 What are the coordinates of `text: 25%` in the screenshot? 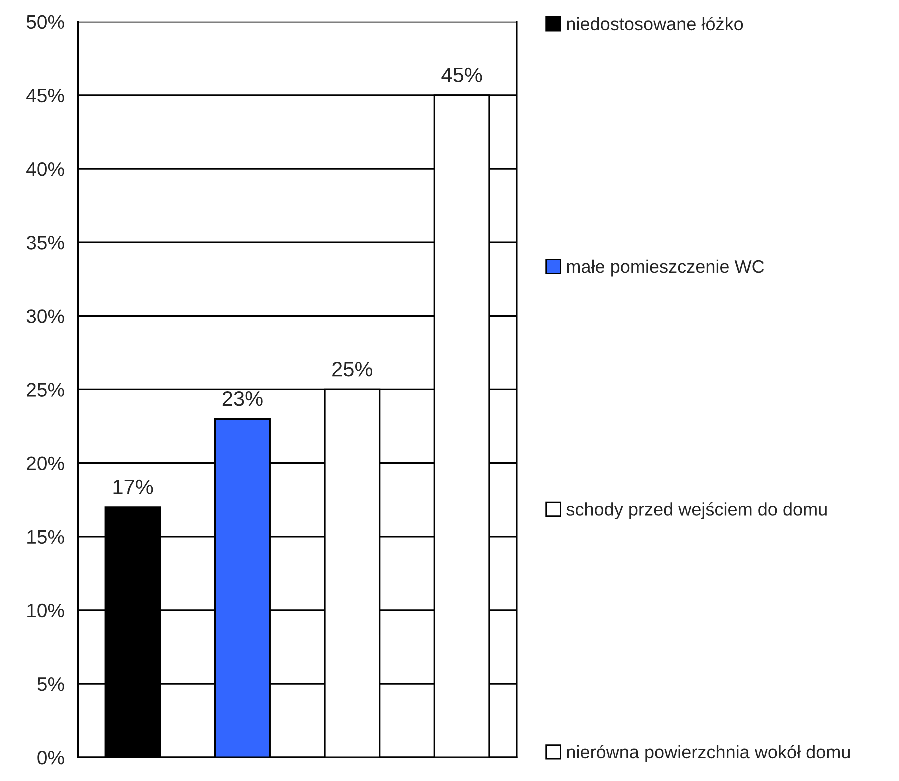 It's located at (352, 369).